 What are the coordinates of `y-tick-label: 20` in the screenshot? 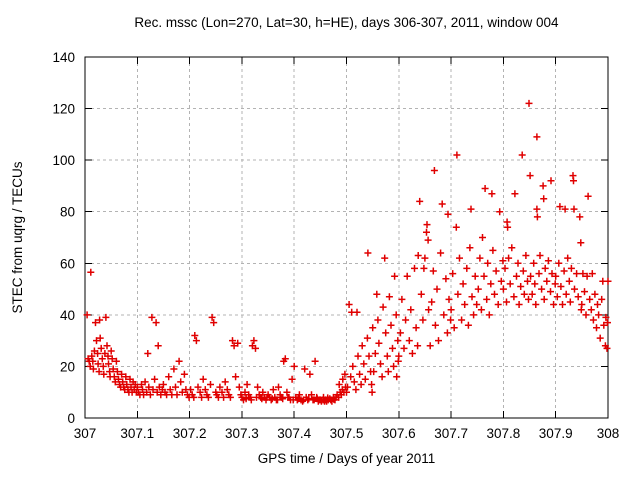 It's located at (67, 366).